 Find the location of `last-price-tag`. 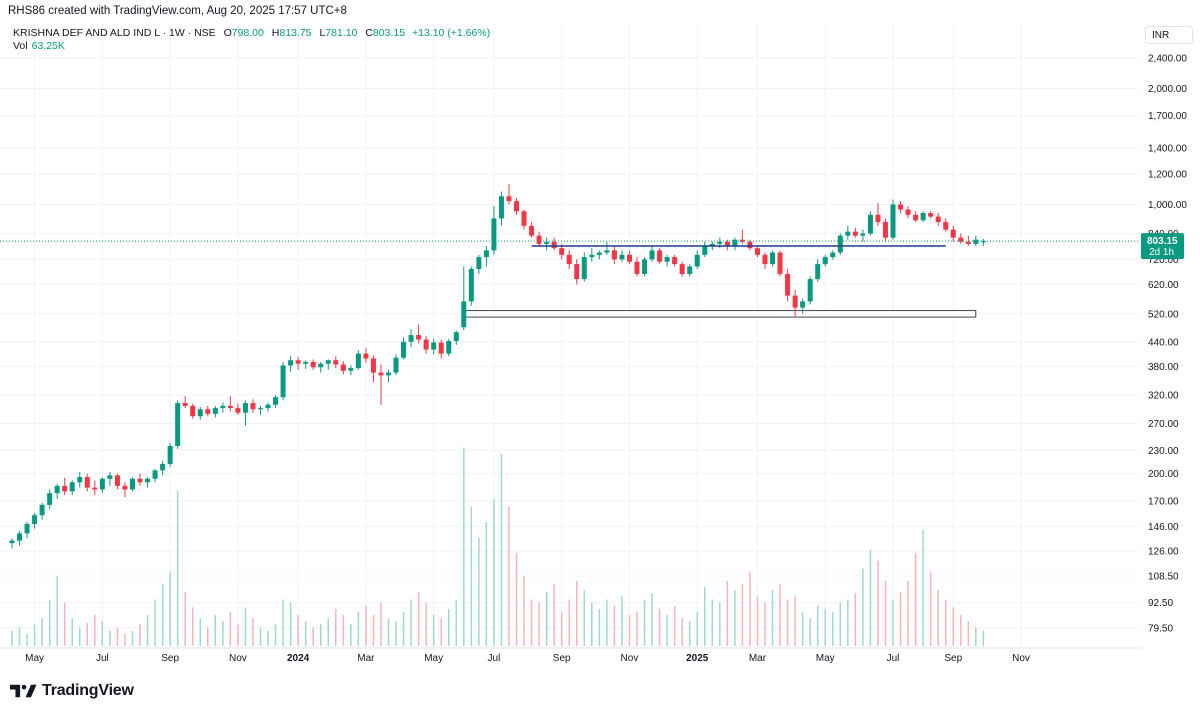

last-price-tag is located at coordinates (1162, 246).